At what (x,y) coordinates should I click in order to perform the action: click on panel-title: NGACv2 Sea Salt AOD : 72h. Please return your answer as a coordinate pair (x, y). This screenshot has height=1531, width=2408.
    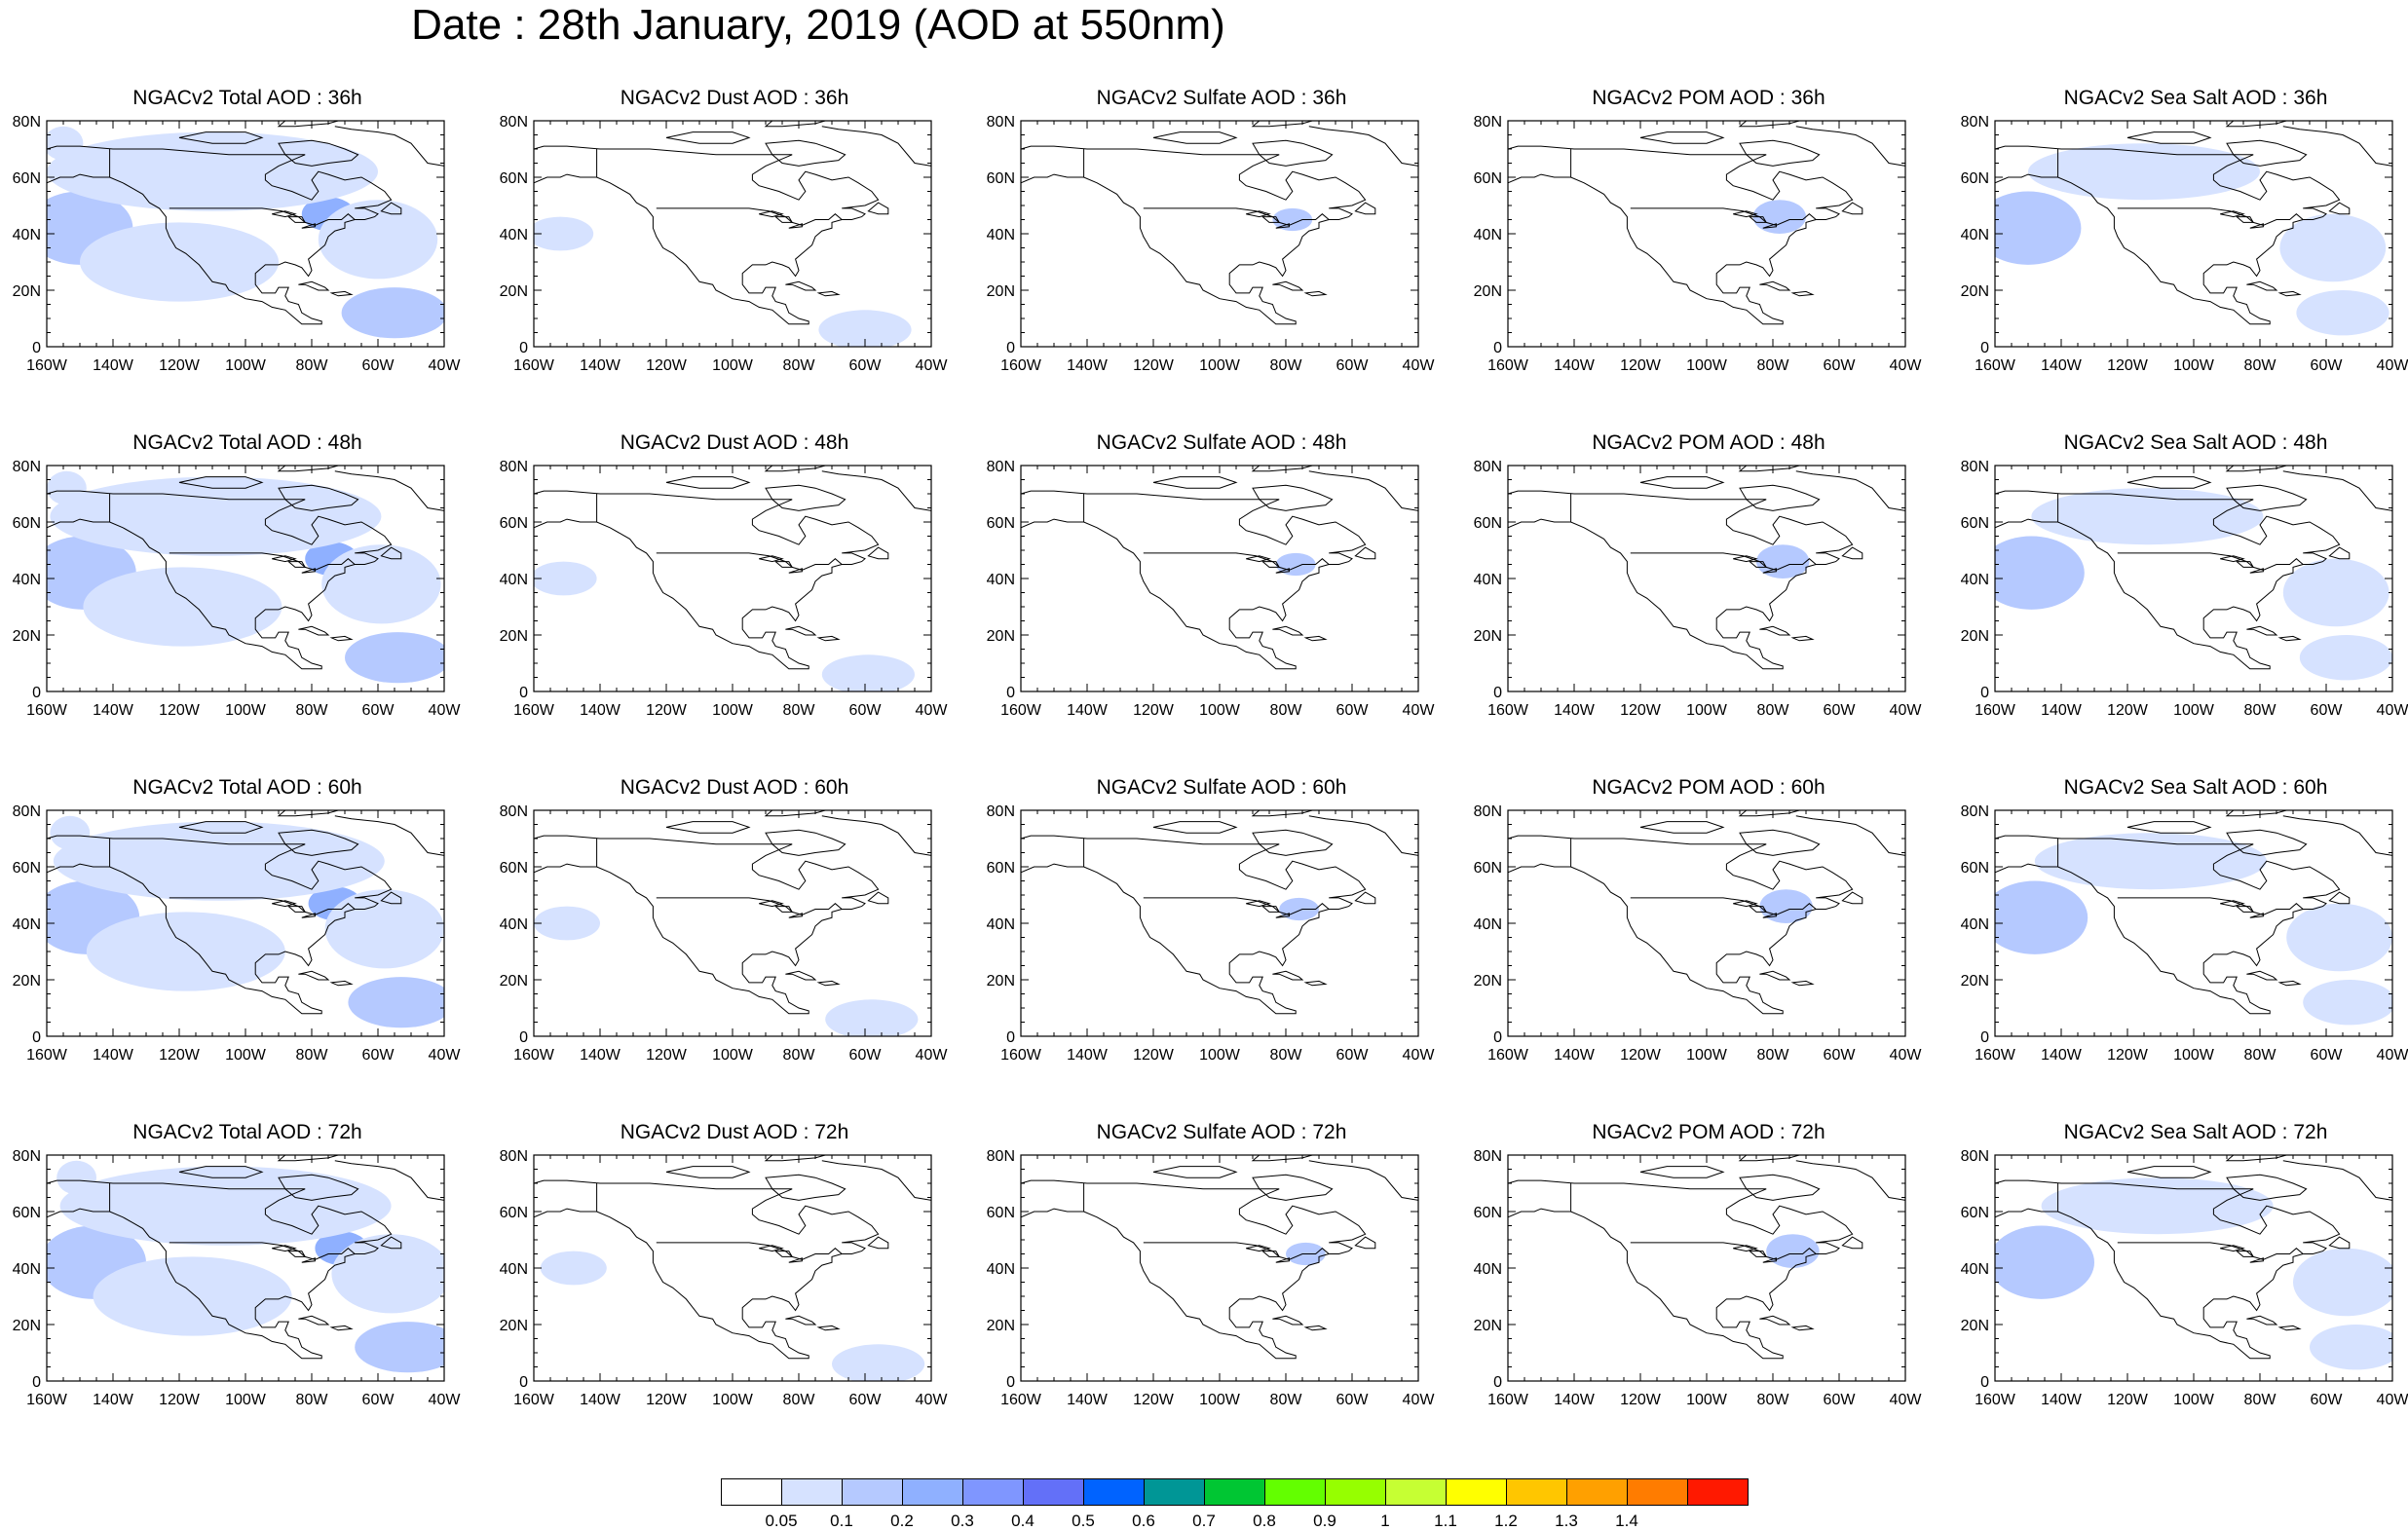
    Looking at the image, I should click on (2195, 1132).